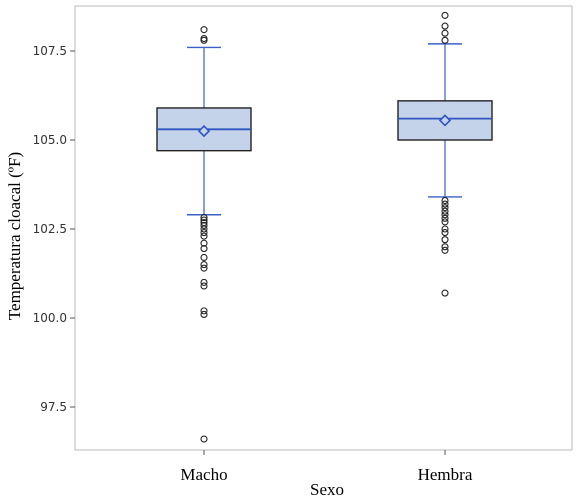  What do you see at coordinates (327, 489) in the screenshot?
I see `x-axis-title: Sexo` at bounding box center [327, 489].